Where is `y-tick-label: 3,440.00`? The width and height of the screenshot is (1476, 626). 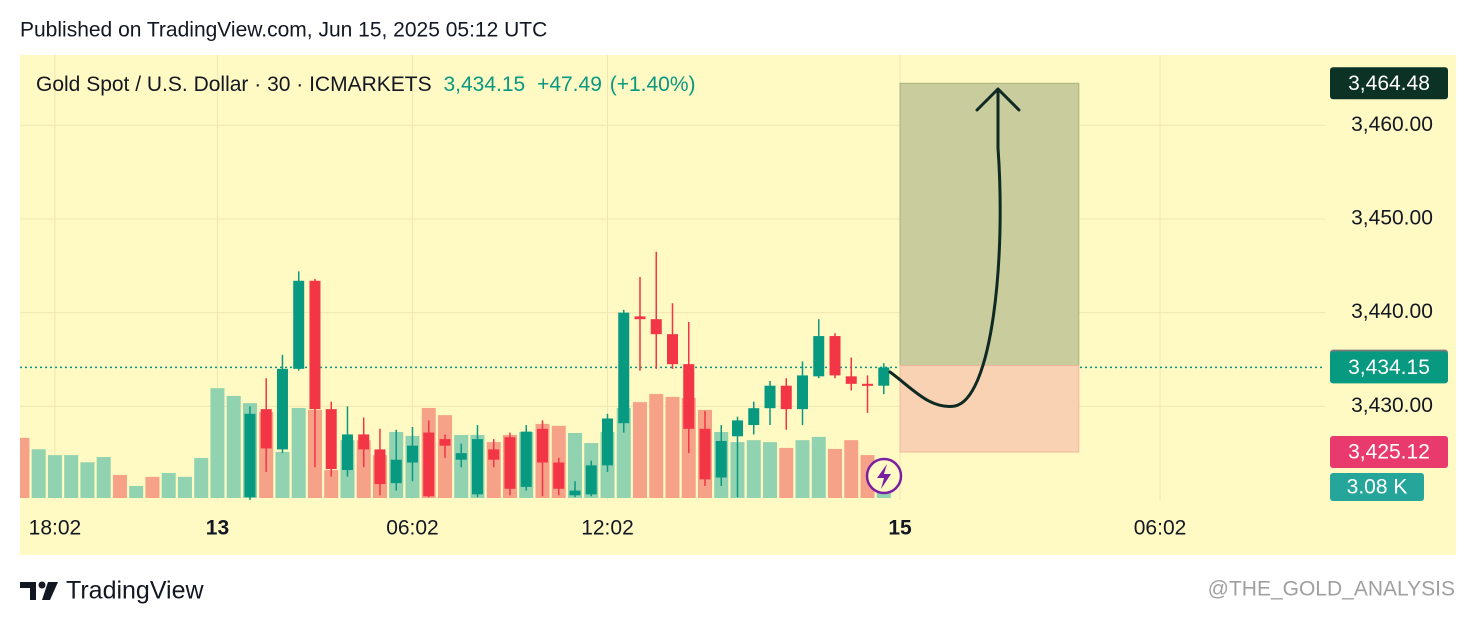 y-tick-label: 3,440.00 is located at coordinates (1392, 311).